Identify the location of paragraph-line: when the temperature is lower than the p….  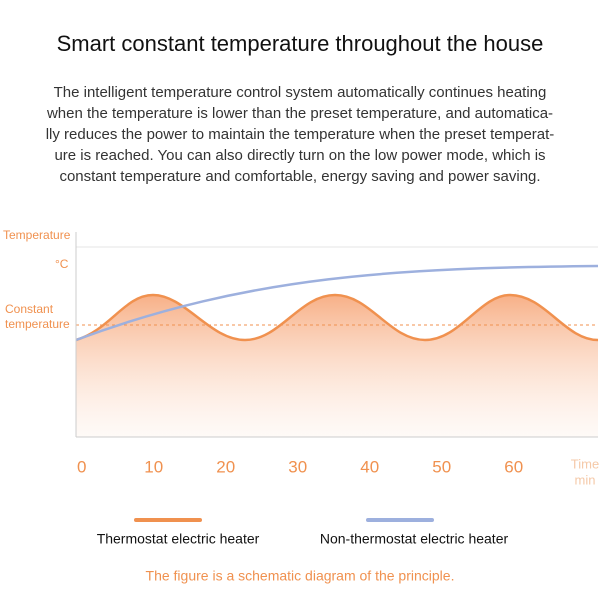
(299, 113).